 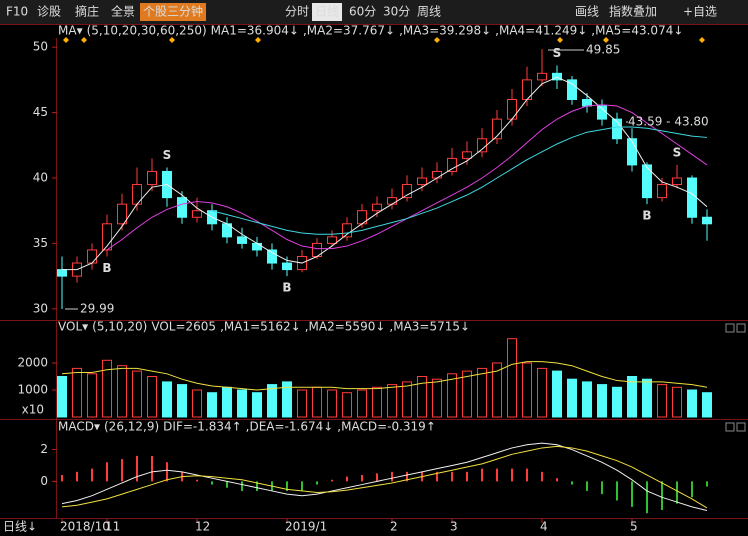 I want to click on legend-item: VOL▾, so click(x=73, y=327).